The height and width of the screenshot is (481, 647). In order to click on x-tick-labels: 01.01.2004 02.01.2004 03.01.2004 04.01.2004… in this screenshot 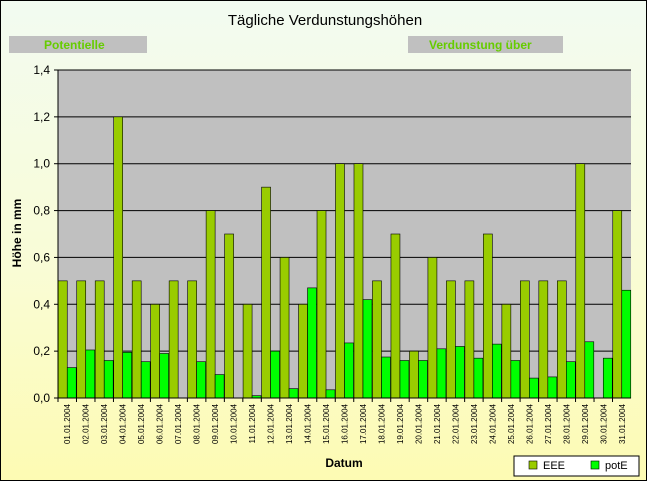, I will do `click(345, 423)`.